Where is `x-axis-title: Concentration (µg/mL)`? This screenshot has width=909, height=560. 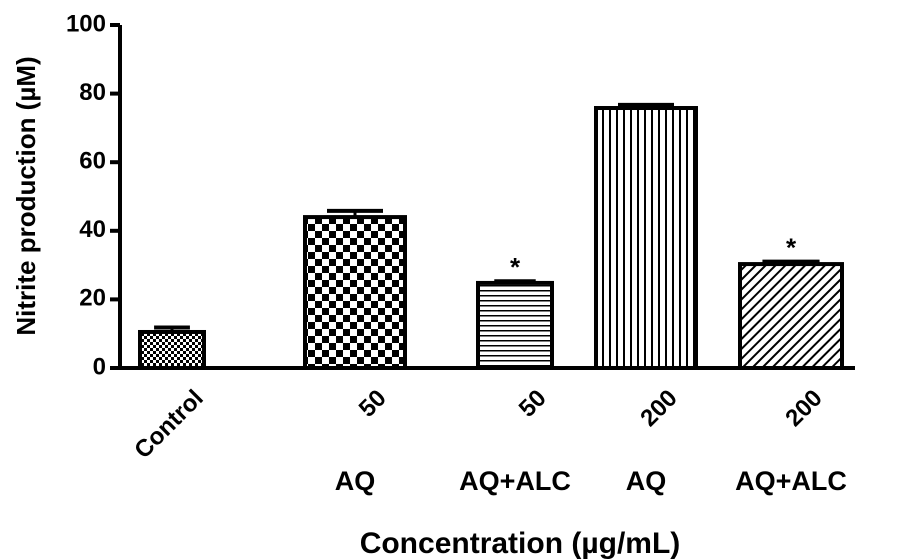
x-axis-title: Concentration (µg/mL) is located at coordinates (520, 543).